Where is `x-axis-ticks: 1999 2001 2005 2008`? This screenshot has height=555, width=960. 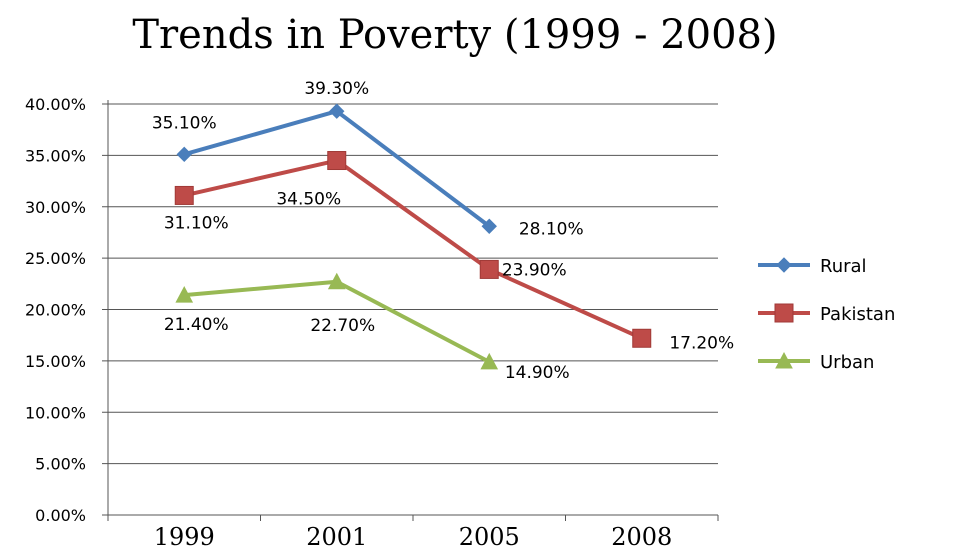 x-axis-ticks: 1999 2001 2005 2008 is located at coordinates (413, 537).